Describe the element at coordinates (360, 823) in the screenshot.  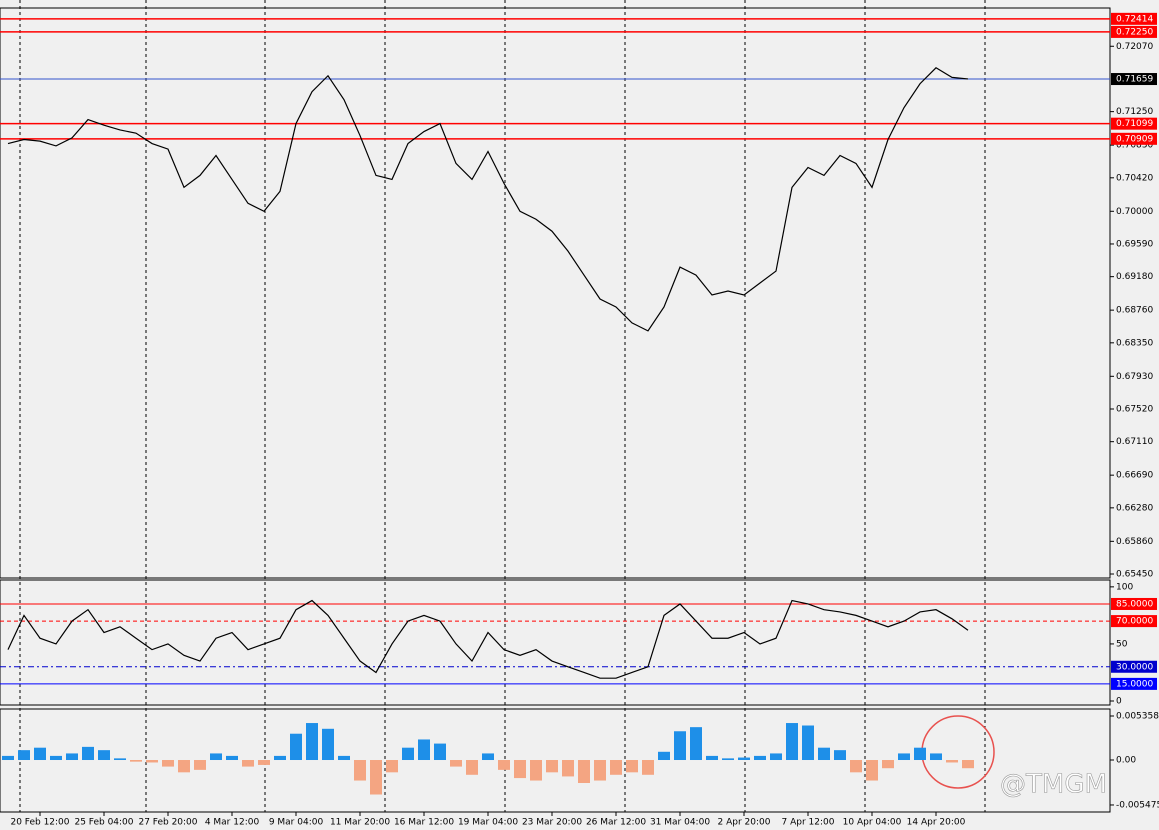
I see `x-tick-label: 11 Mar 20:00` at that location.